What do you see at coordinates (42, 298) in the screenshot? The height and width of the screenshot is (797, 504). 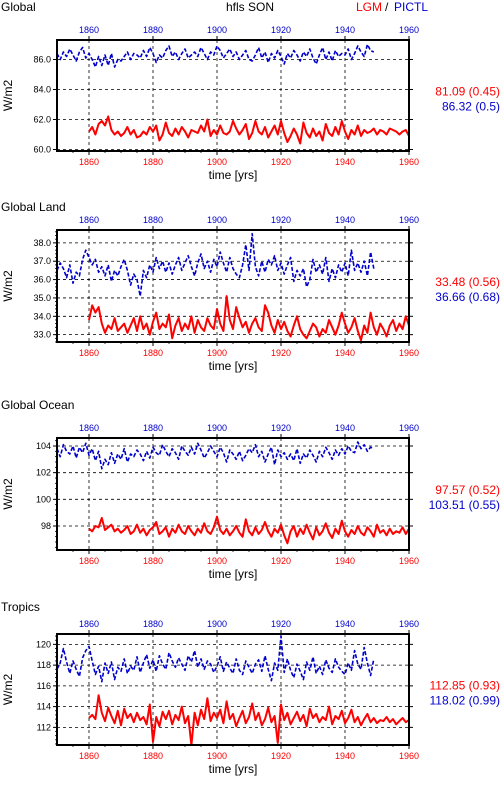 I see `y-tick-label: 35.0` at bounding box center [42, 298].